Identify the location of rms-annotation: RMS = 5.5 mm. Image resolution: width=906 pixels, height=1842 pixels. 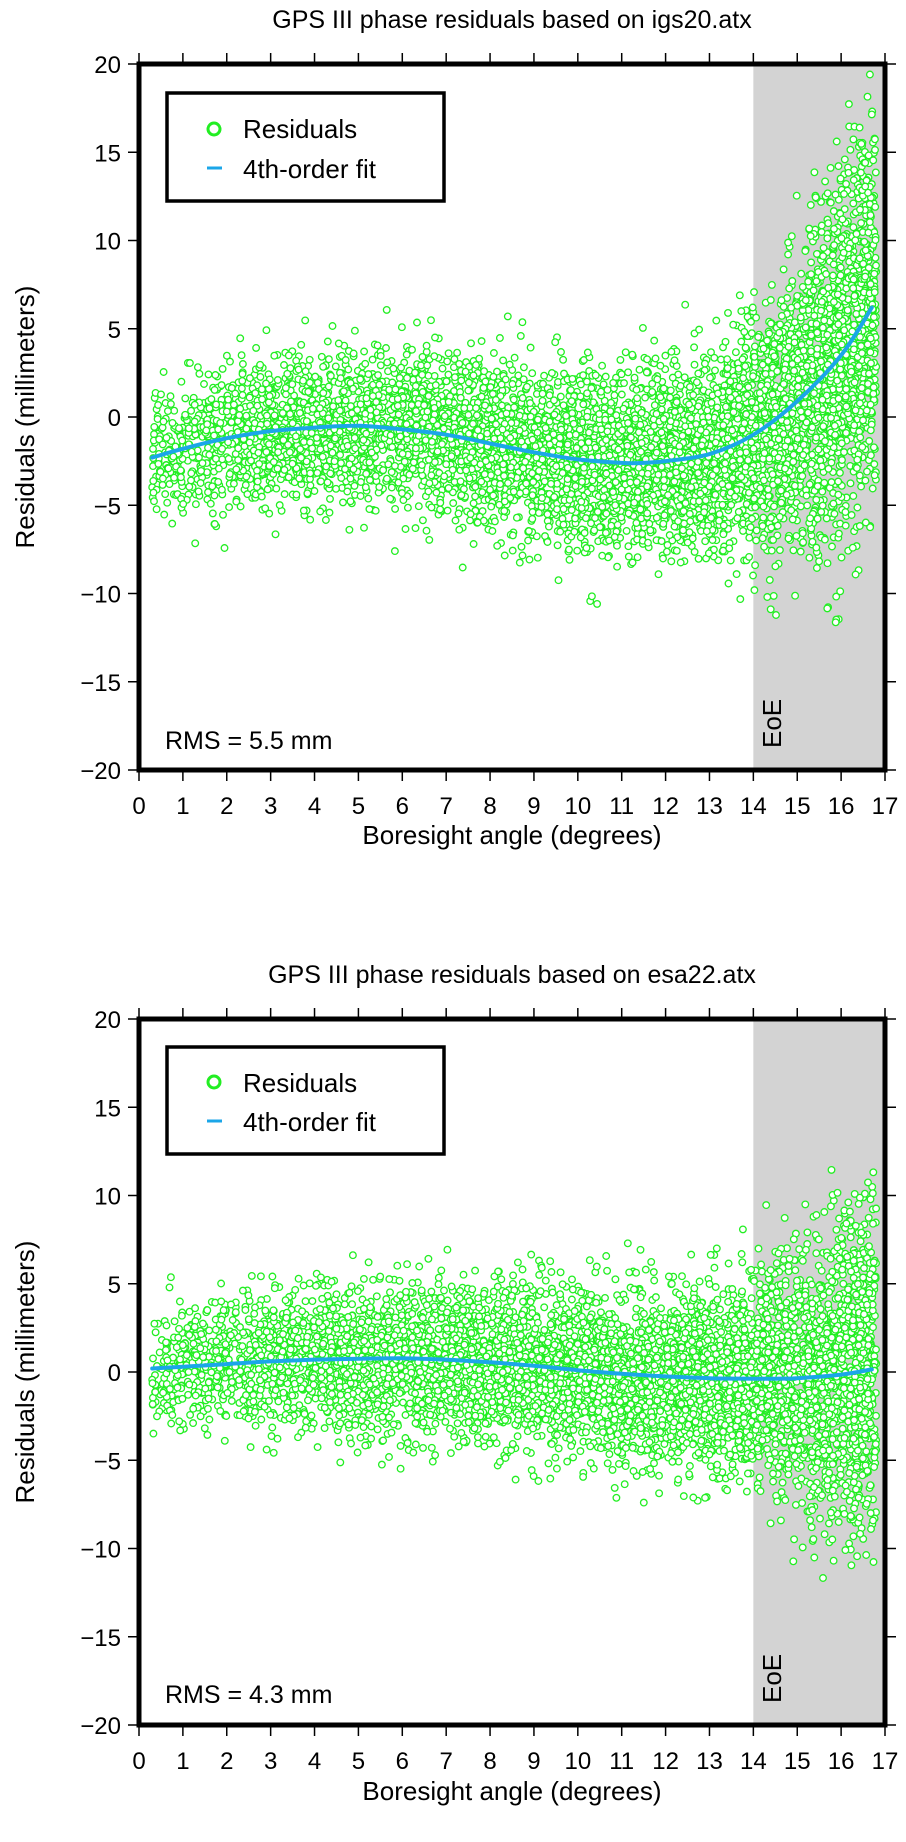
(248, 741).